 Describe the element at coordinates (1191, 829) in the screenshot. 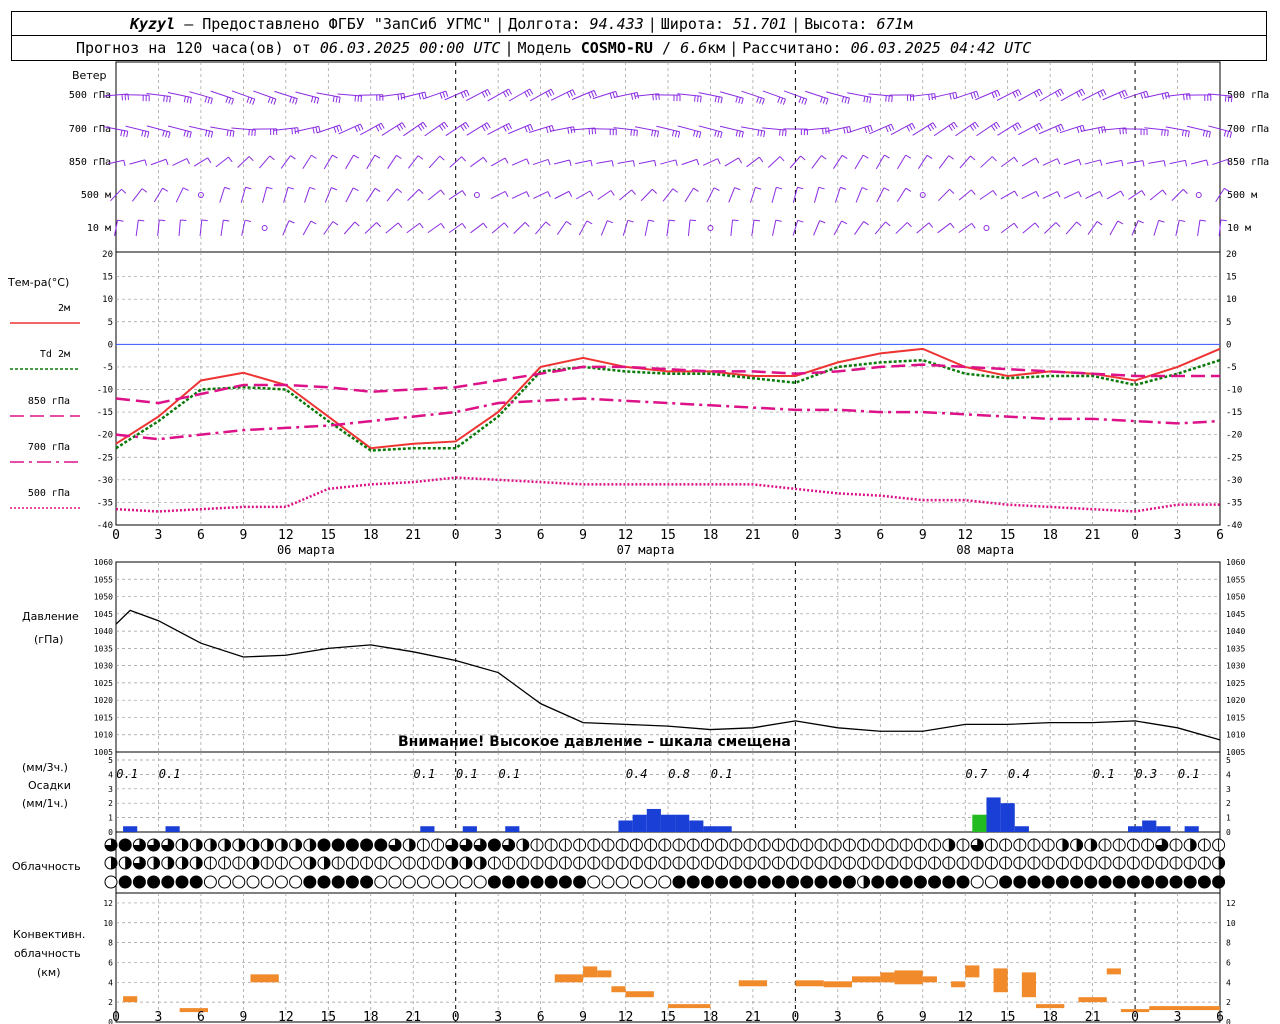

I see `precip-bar` at that location.